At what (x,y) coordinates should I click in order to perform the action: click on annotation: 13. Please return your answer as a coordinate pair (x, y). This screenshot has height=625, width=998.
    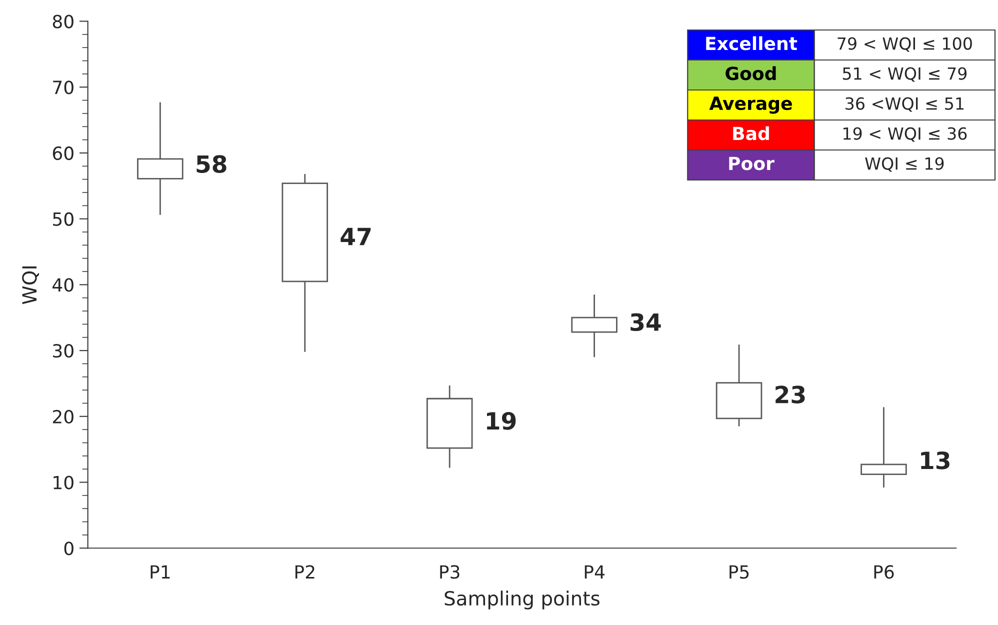
    Looking at the image, I should click on (935, 461).